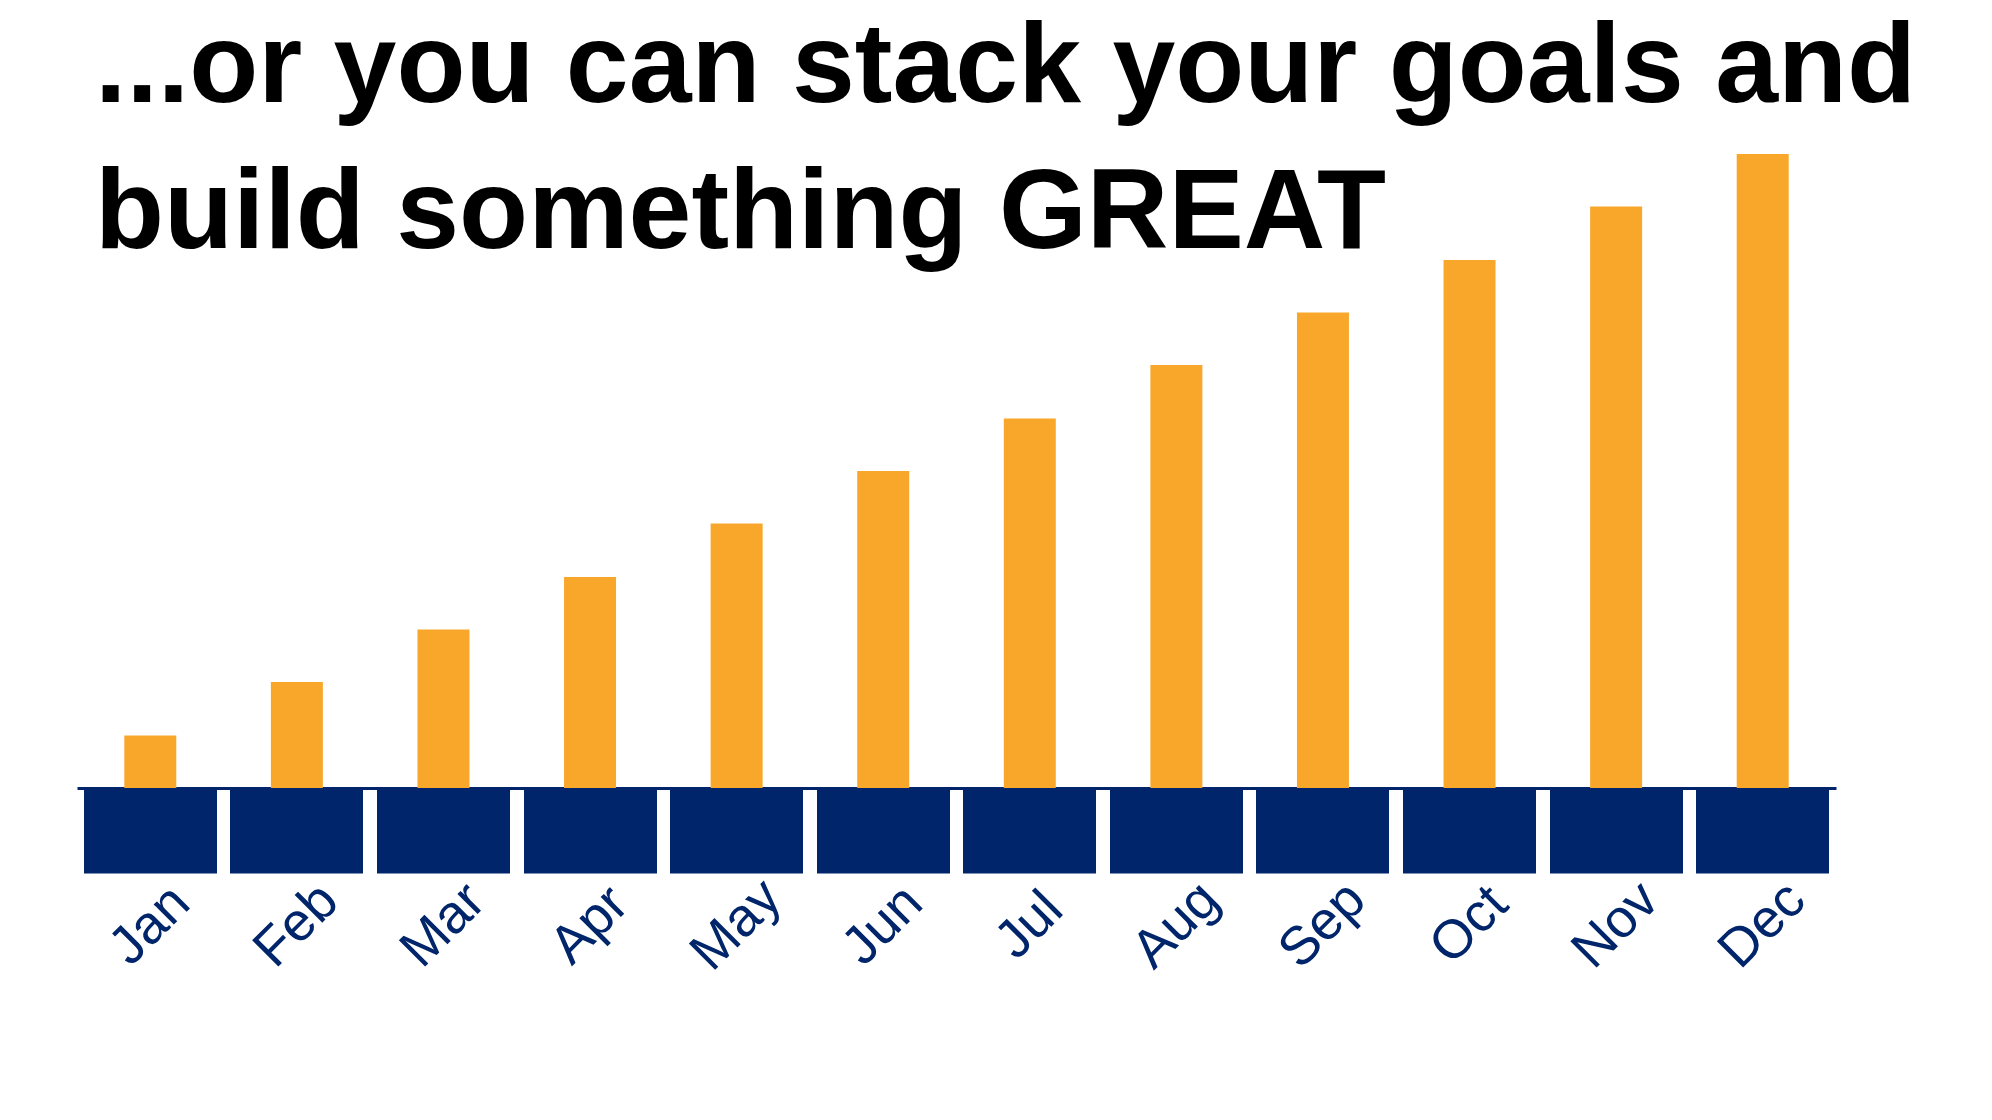 Image resolution: width=1992 pixels, height=1120 pixels. What do you see at coordinates (1760, 923) in the screenshot?
I see `x-tick-label: Dec` at bounding box center [1760, 923].